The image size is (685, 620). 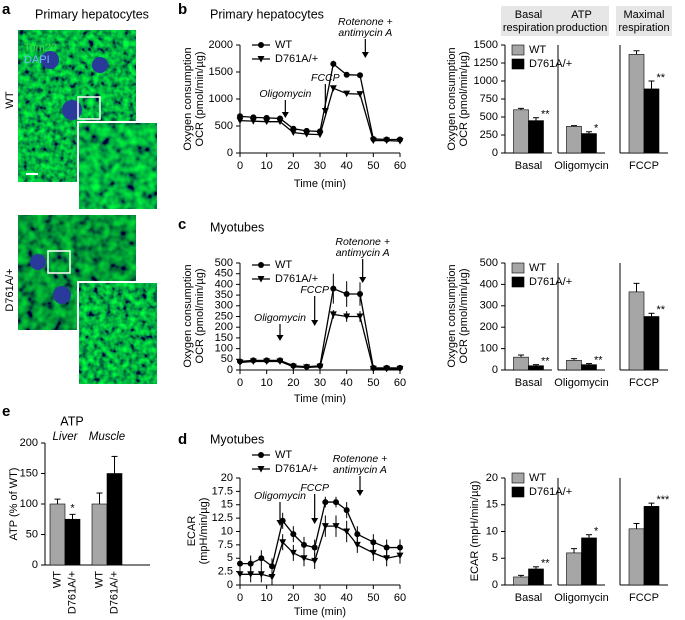 What do you see at coordinates (581, 598) in the screenshot?
I see `x-tick-label: Oligomycin` at bounding box center [581, 598].